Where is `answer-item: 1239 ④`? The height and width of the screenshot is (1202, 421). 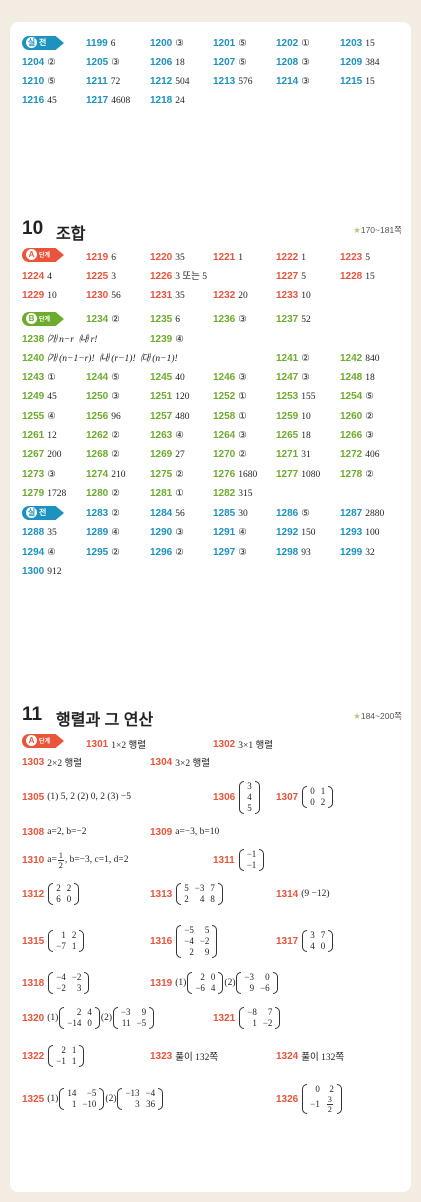
answer-item: 1239 ④ is located at coordinates (167, 340).